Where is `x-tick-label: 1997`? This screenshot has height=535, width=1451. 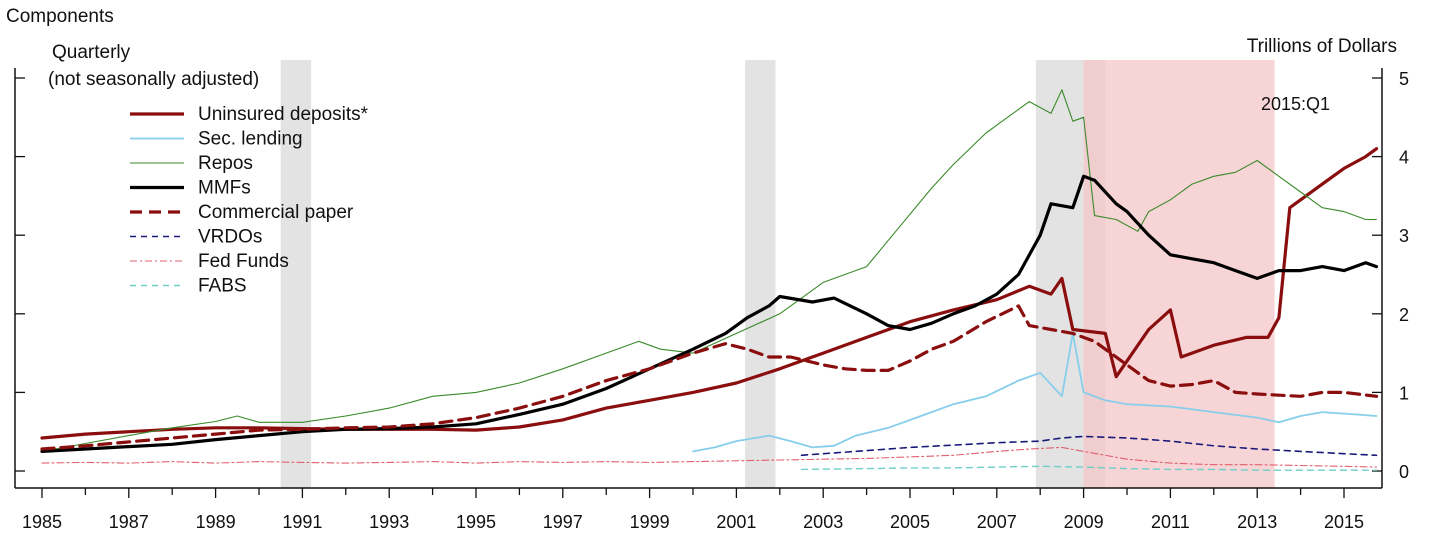 x-tick-label: 1997 is located at coordinates (563, 522).